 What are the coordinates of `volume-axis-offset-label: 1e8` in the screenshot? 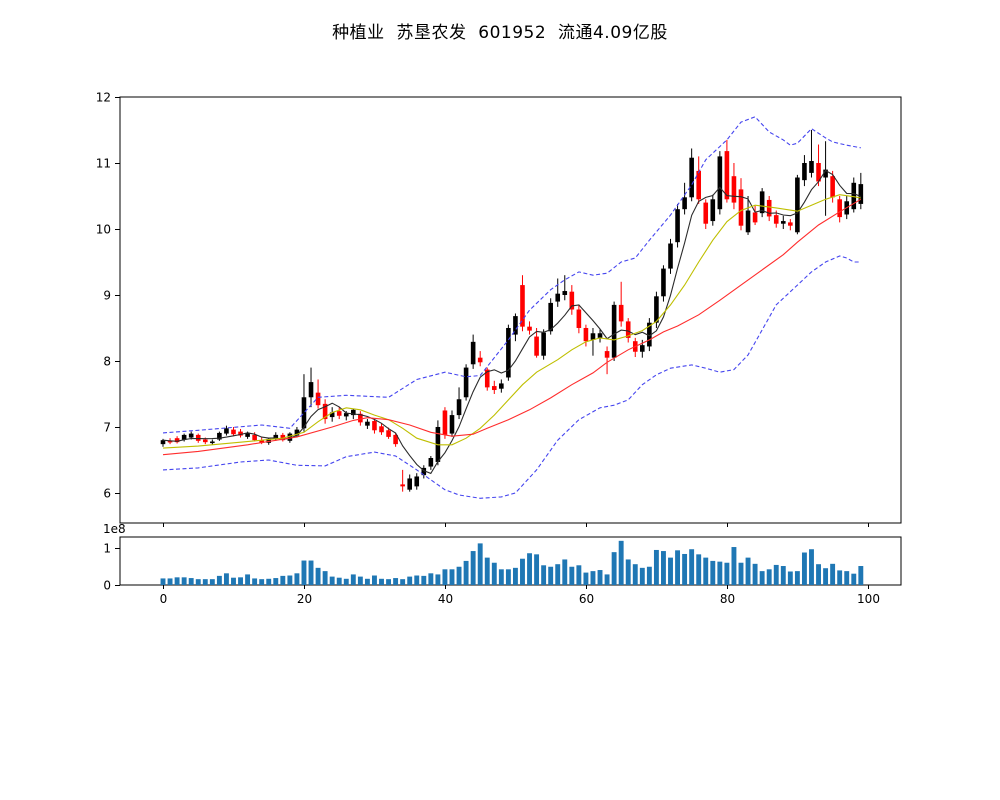 It's located at (114, 529).